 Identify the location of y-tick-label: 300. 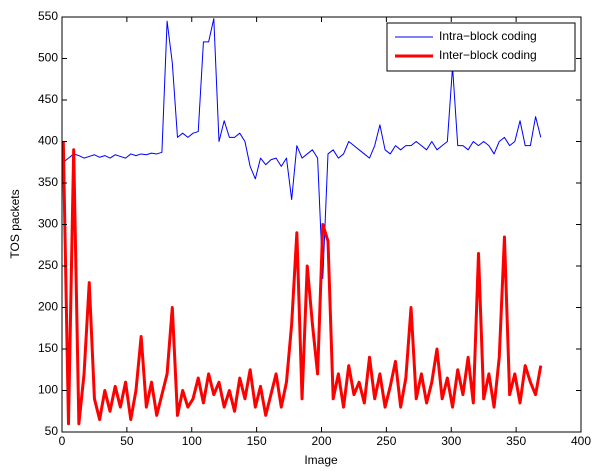
(48, 224).